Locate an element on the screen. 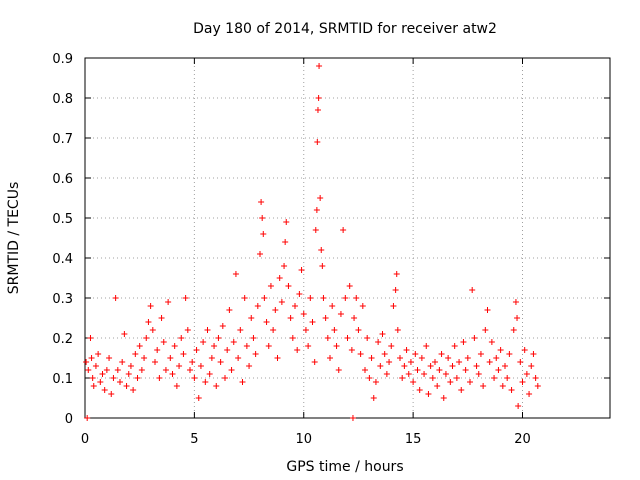  x-tick-label: 20 is located at coordinates (522, 439).